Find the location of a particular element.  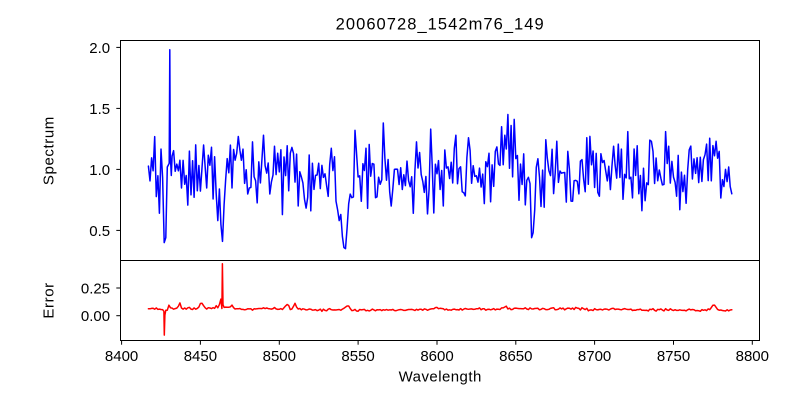

svg-text: 1.0 is located at coordinates (99, 170).